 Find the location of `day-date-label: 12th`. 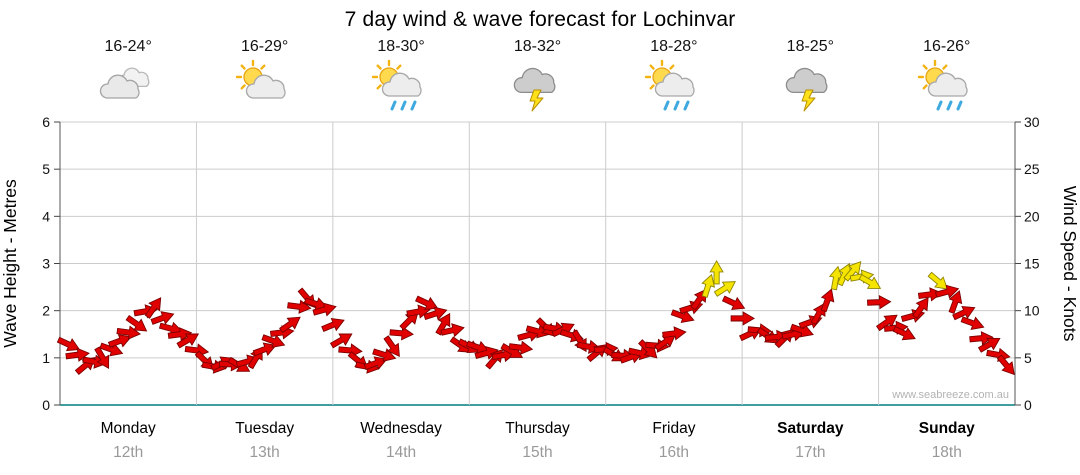

day-date-label: 12th is located at coordinates (128, 452).